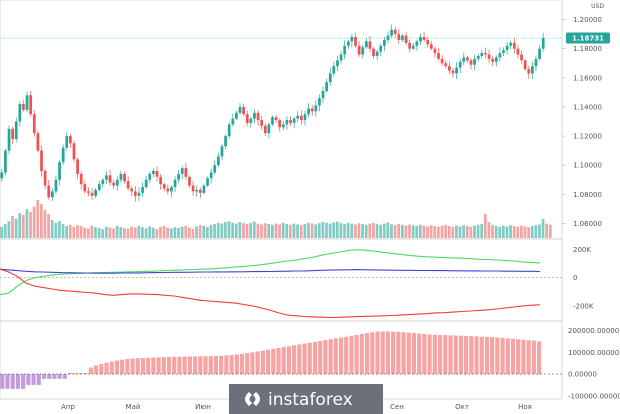 Image resolution: width=620 pixels, height=414 pixels. Describe the element at coordinates (587, 107) in the screenshot. I see `price-tick-label: 1.14000` at that location.